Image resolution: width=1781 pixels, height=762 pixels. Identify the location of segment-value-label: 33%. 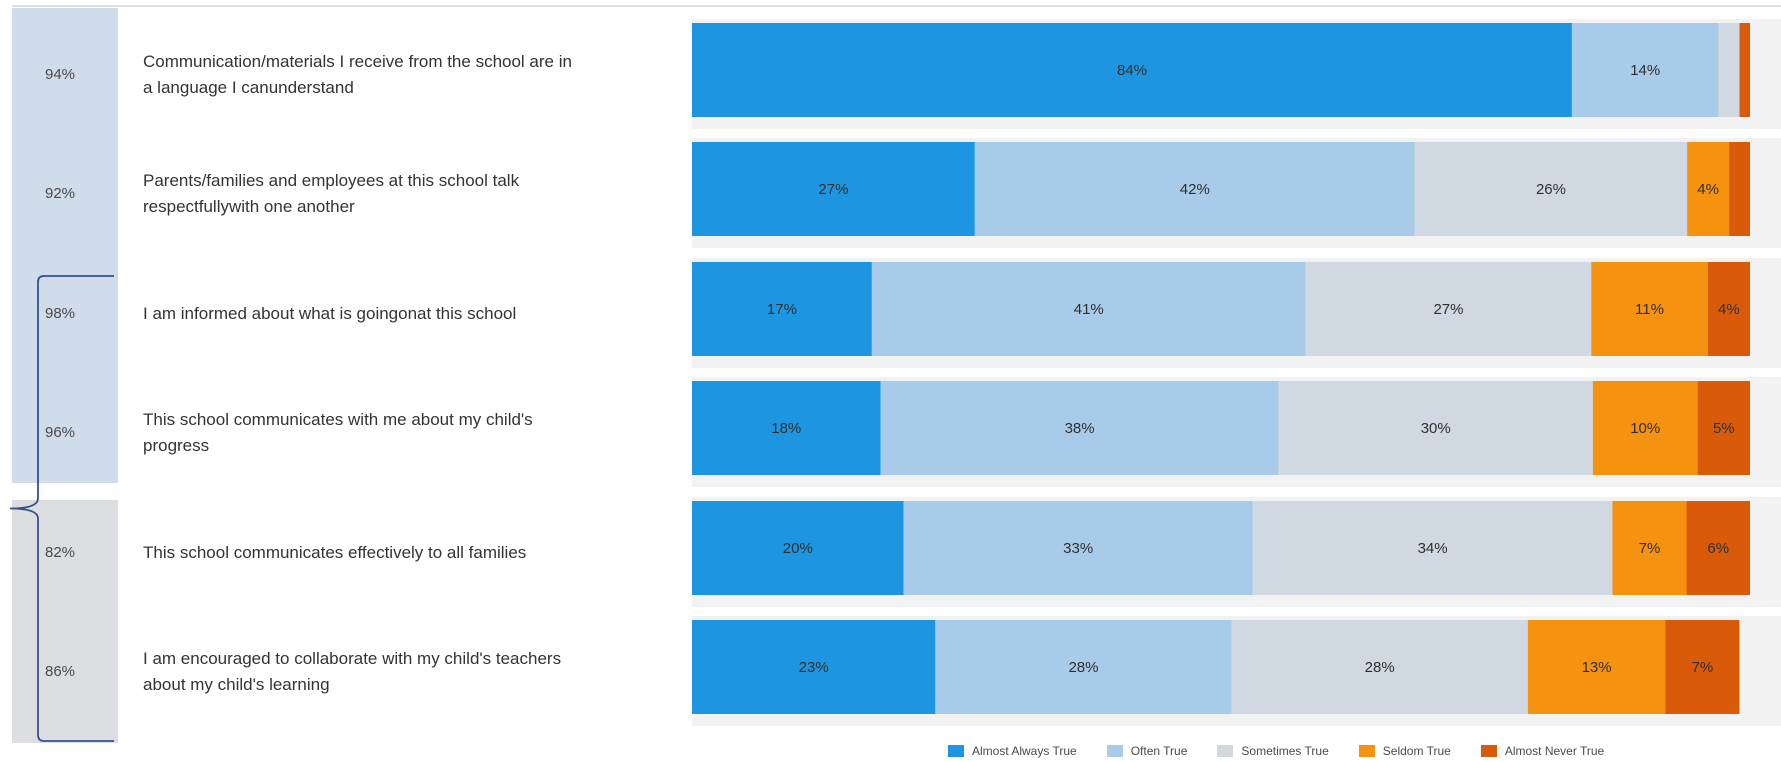
(1078, 548).